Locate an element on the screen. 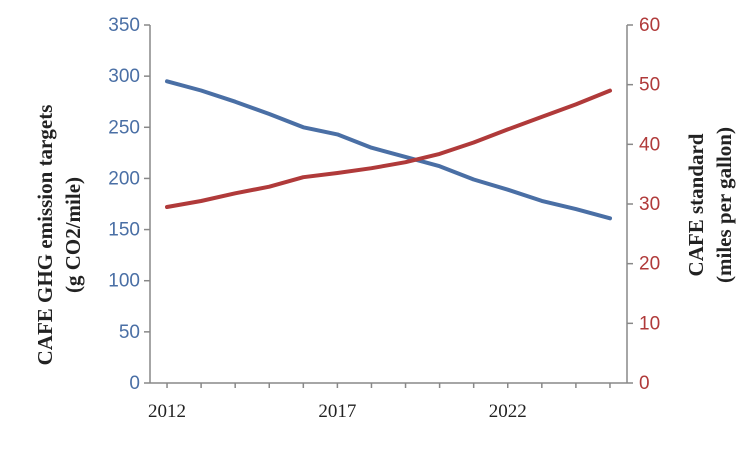 The image size is (754, 454). left-axis-ticks: 0 50 100 150 200 250 300 350 is located at coordinates (129, 204).